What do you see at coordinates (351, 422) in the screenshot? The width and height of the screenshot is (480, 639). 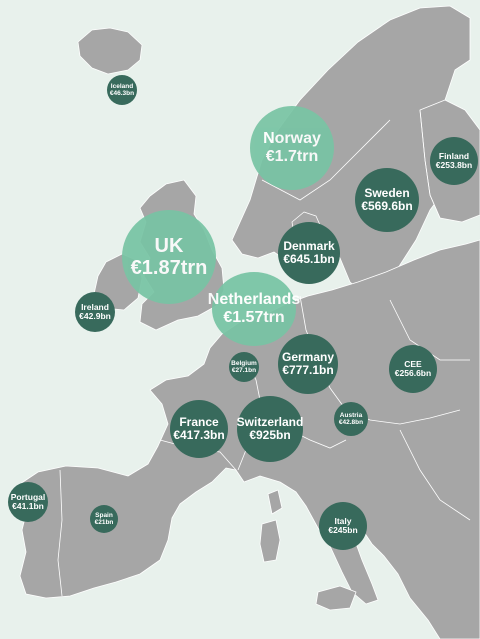 I see `region-value: €42.8bn` at bounding box center [351, 422].